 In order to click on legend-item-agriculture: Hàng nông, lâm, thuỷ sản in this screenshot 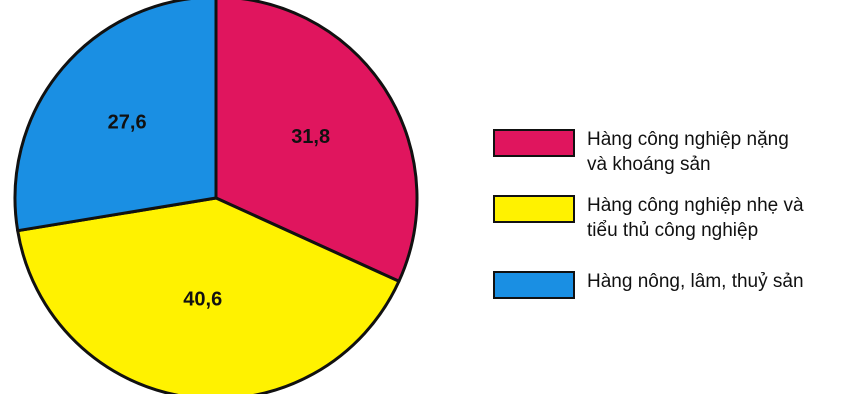, I will do `click(679, 284)`.